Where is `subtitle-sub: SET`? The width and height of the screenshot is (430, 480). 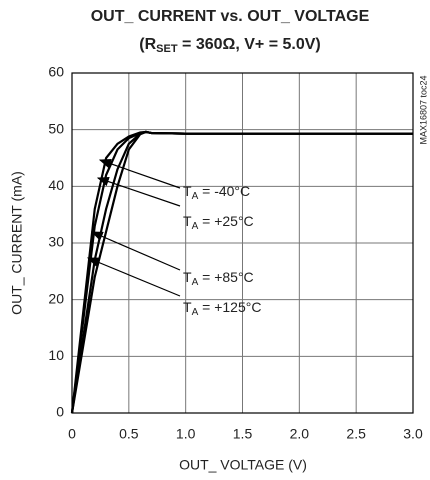 subtitle-sub: SET is located at coordinates (167, 49).